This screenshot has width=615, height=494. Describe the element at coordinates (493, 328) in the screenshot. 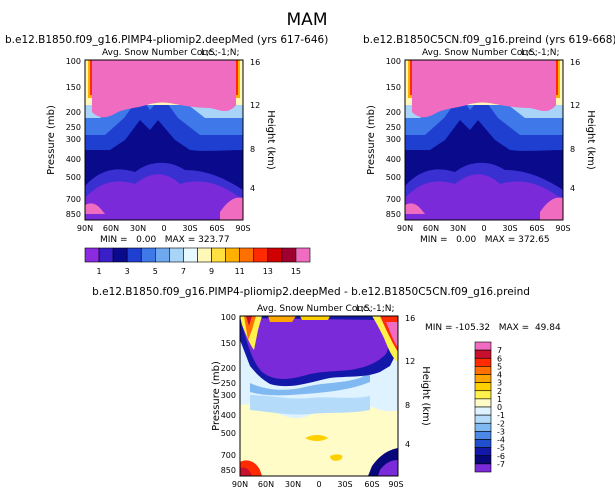

I see `stats-text: MIN = -105.32 MAX = 49.84` at that location.